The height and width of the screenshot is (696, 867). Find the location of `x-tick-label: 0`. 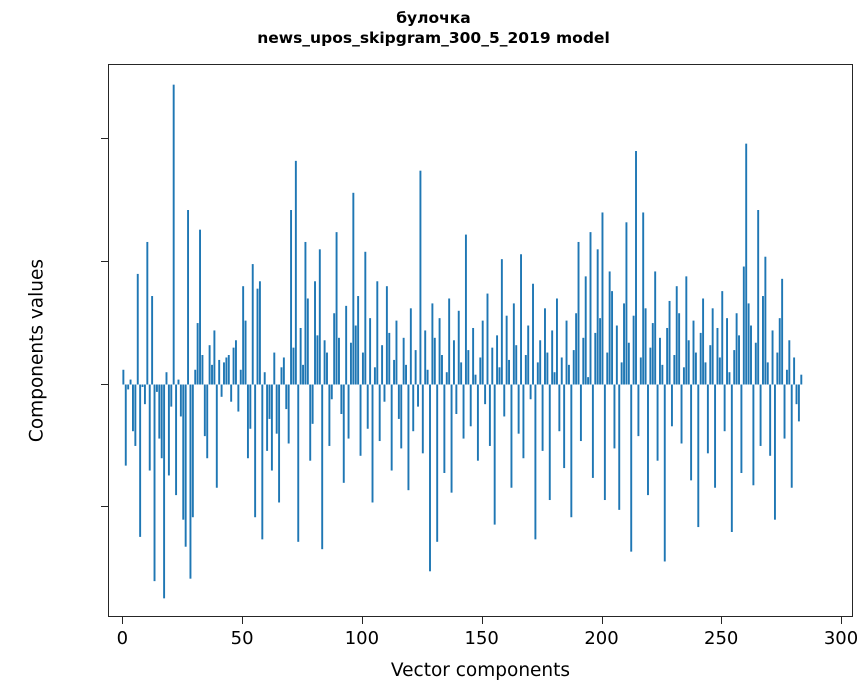

x-tick-label: 0 is located at coordinates (122, 638).